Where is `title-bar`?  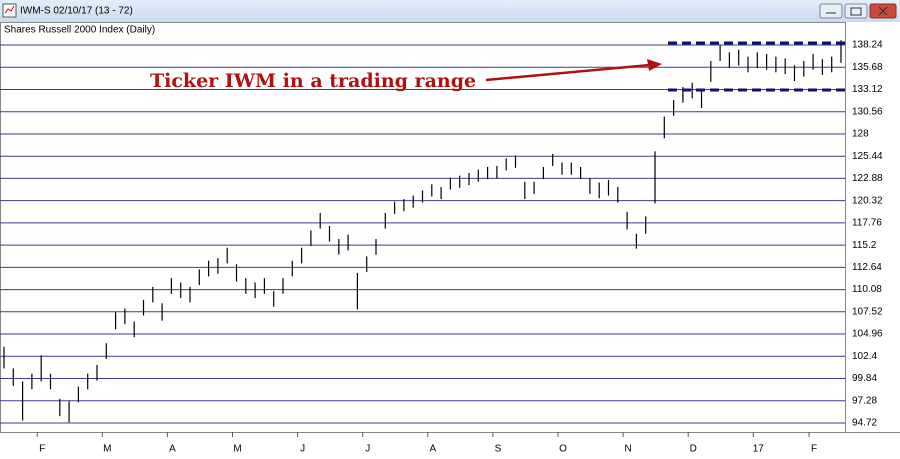
title-bar is located at coordinates (450, 11).